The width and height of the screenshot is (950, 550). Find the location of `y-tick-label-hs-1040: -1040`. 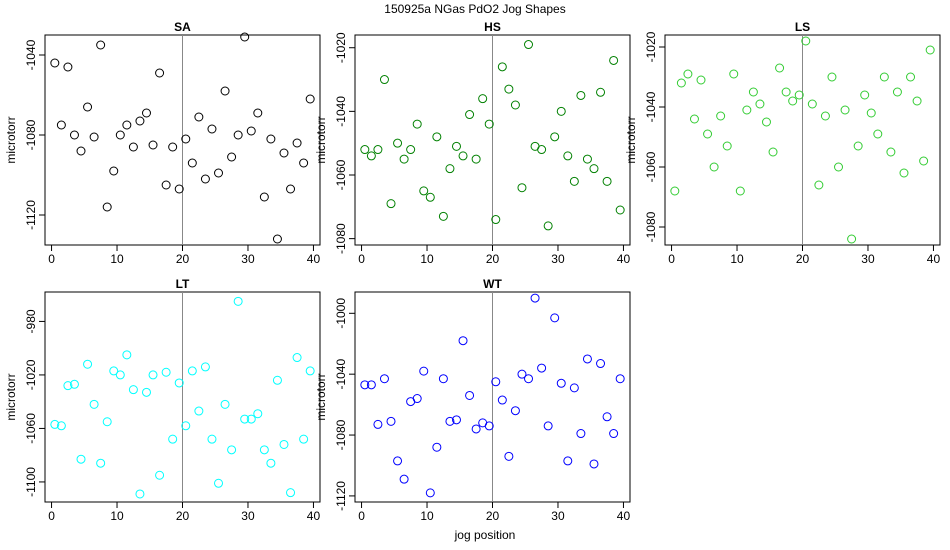

y-tick-label-hs-1040: -1040 is located at coordinates (341, 111).